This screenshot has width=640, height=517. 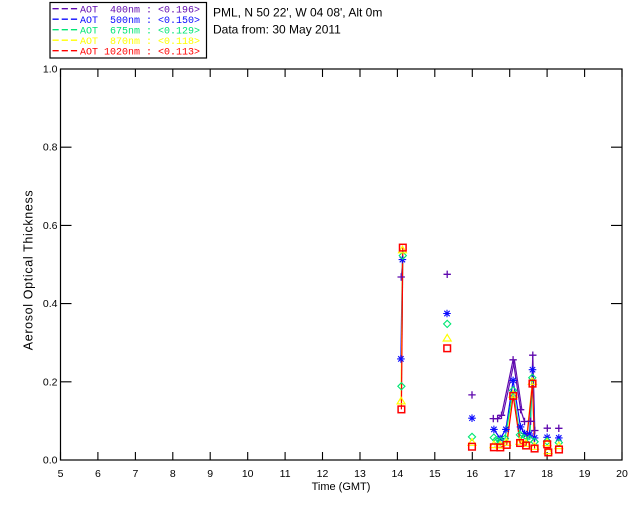 I want to click on svg-text: 19, so click(x=585, y=474).